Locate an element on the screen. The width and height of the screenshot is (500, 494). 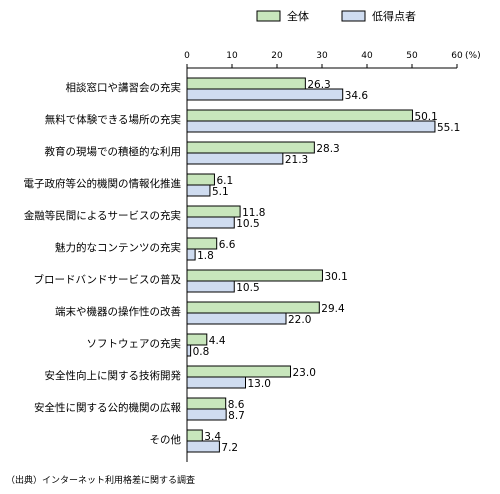
category-label: 端末や機器の操作性の改善 is located at coordinates (118, 311).